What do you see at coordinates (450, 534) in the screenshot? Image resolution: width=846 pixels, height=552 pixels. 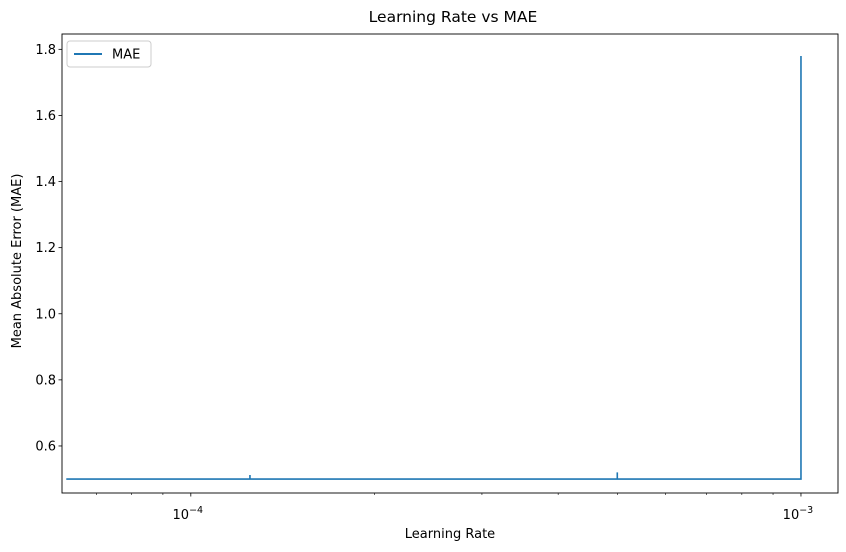 I see `x-axis-label: Learning Rate` at bounding box center [450, 534].